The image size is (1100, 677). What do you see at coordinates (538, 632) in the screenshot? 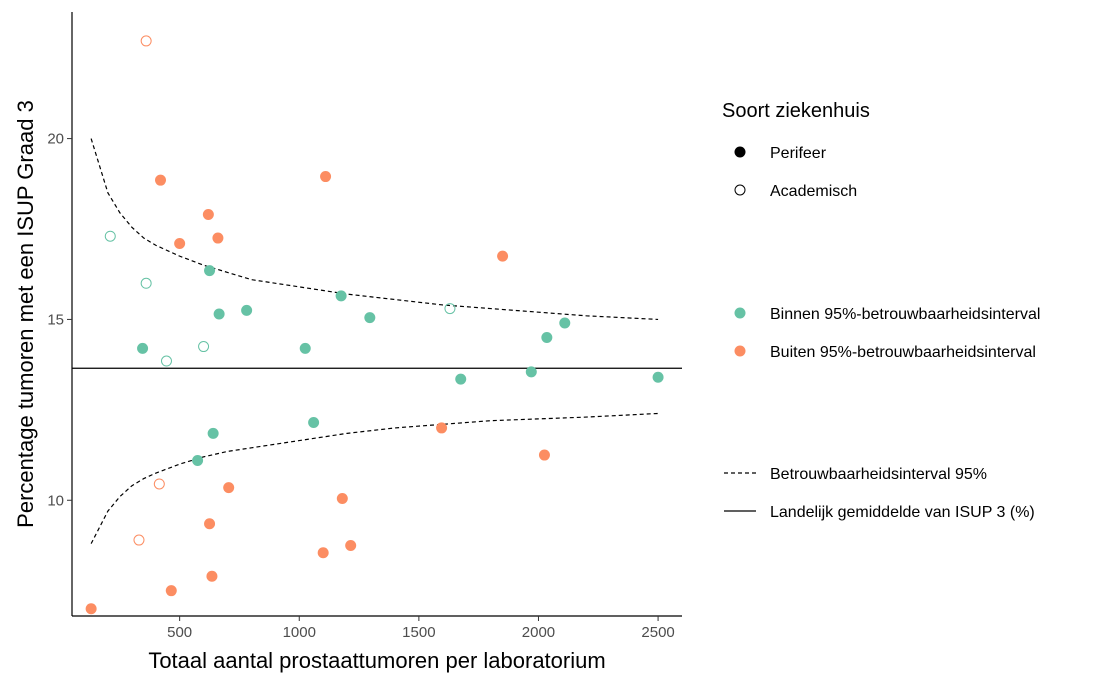
I see `x-tick-label: 2000` at bounding box center [538, 632].